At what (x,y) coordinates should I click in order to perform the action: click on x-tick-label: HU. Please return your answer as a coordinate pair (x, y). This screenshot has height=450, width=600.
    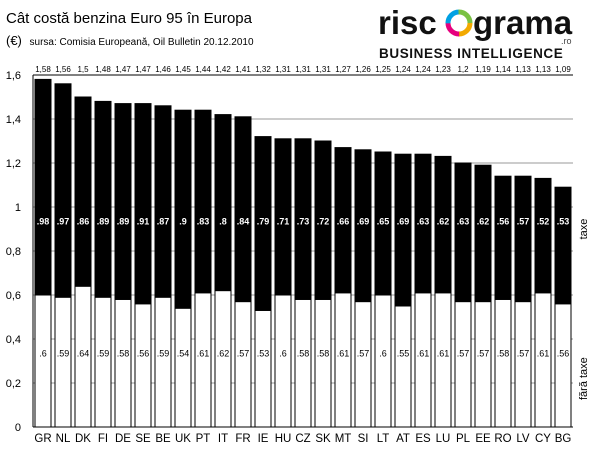
    Looking at the image, I should click on (283, 439).